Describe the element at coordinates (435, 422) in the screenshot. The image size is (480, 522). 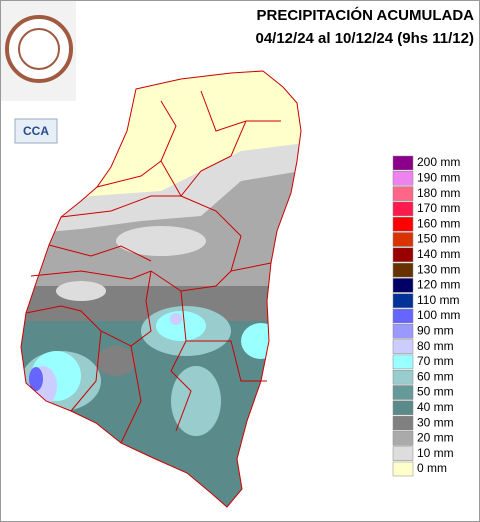
I see `legend-label: 30 mm` at that location.